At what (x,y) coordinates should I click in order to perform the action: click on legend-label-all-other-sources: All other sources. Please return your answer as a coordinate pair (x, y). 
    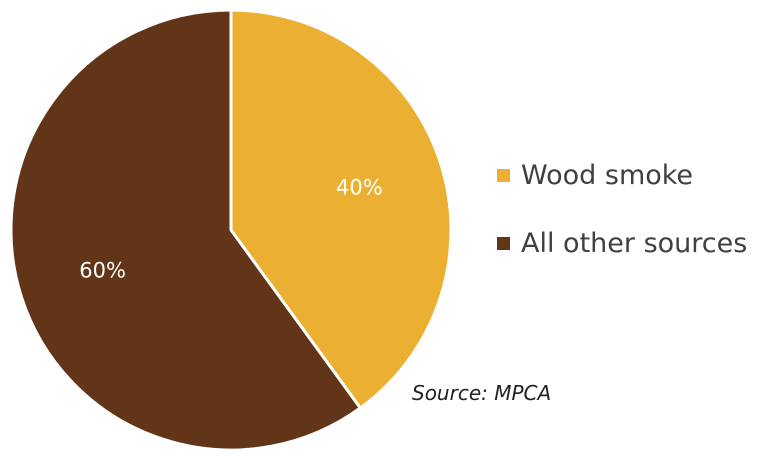
    Looking at the image, I should click on (634, 243).